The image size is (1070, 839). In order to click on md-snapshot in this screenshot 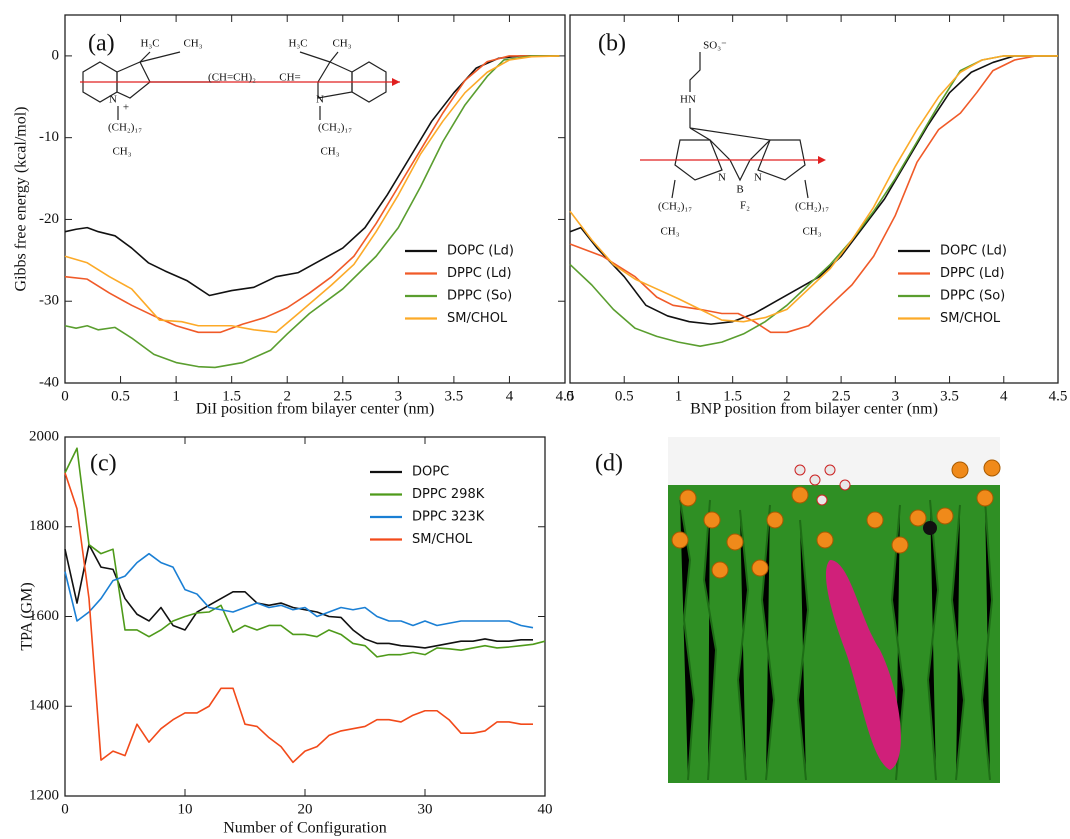, I will do `click(834, 610)`.